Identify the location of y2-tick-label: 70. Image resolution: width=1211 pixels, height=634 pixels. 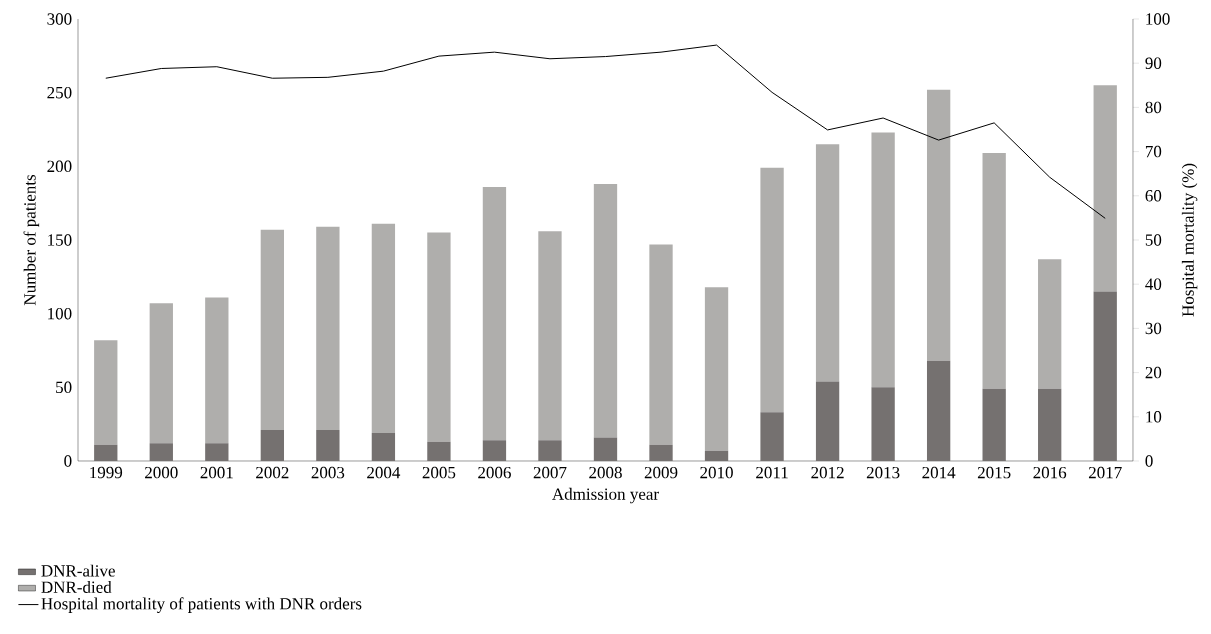
(1153, 151).